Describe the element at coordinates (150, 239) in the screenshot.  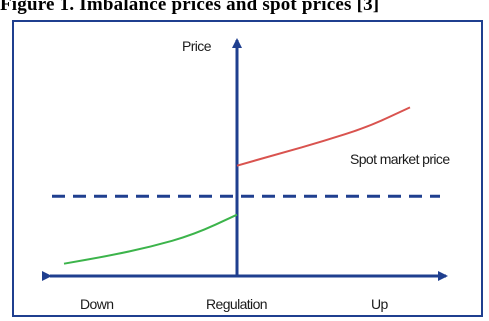
I see `down-regulation-price-curve` at that location.